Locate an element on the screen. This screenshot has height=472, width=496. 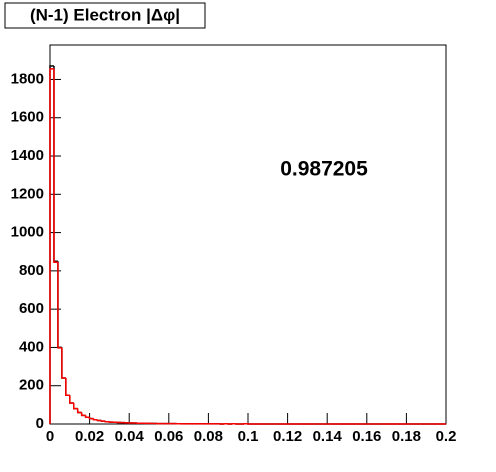
x-tick-label: 0.04 is located at coordinates (130, 436).